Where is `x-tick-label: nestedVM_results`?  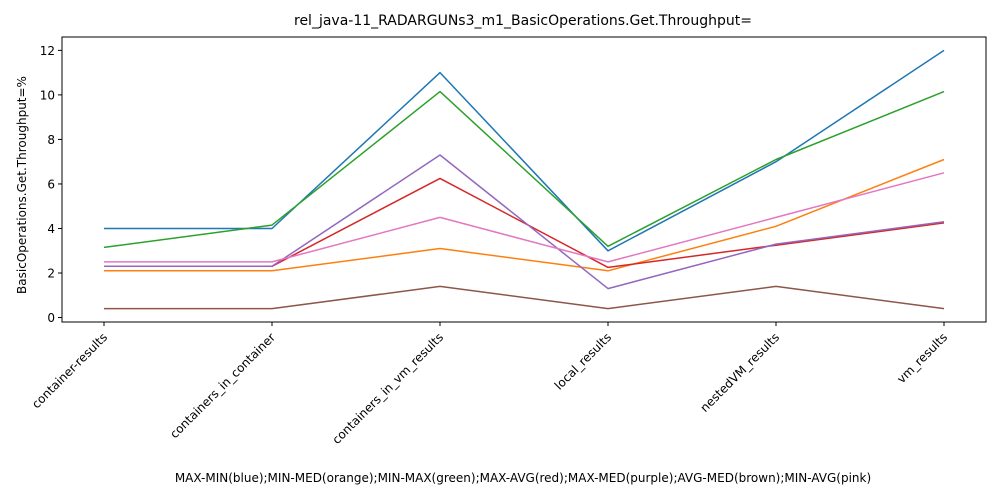 x-tick-label: nestedVM_results is located at coordinates (739, 372).